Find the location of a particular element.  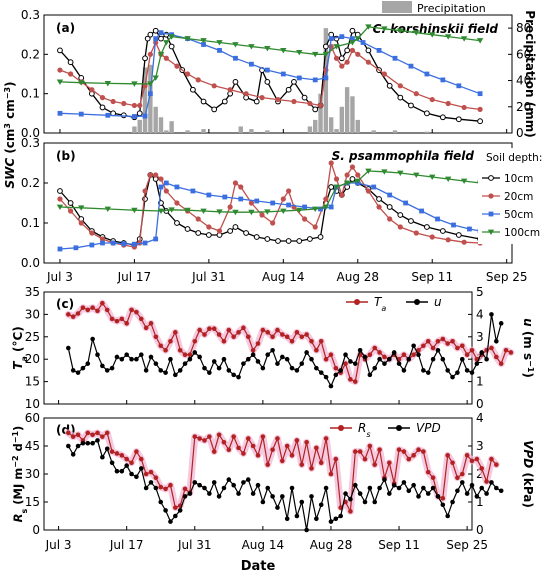

legend-label-50cm: 50cm is located at coordinates (518, 215).